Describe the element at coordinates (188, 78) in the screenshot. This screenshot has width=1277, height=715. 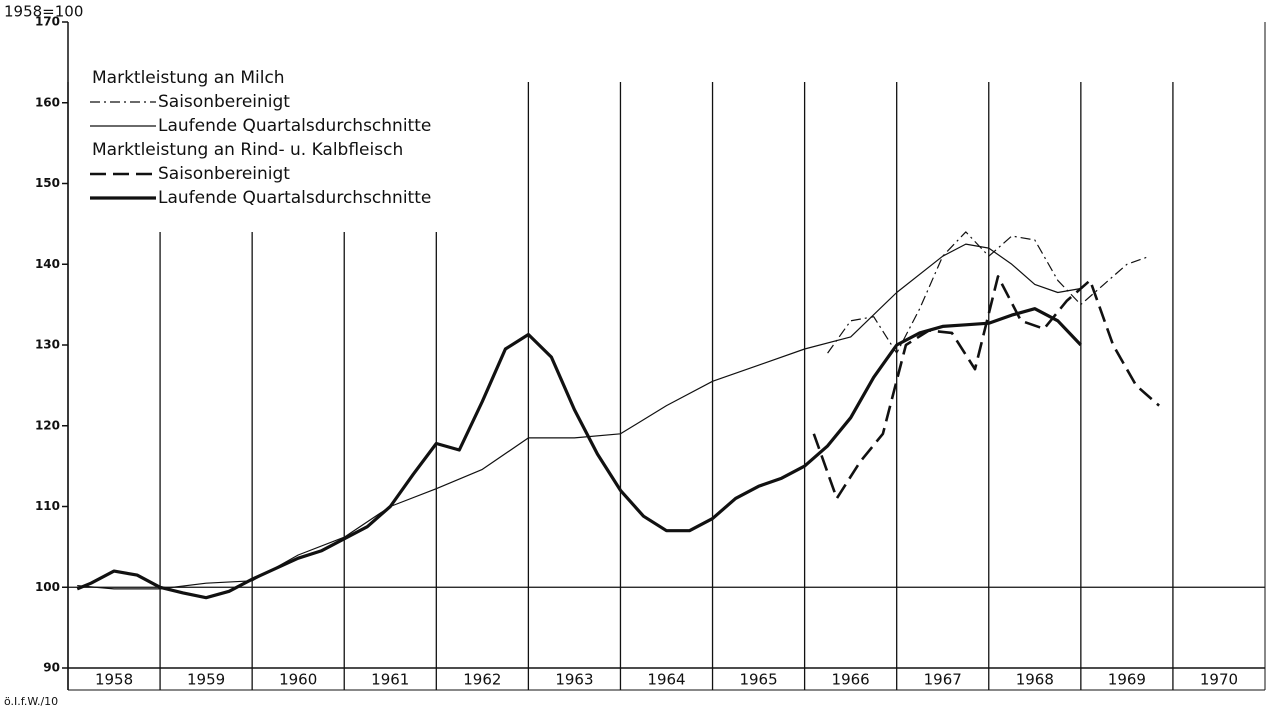
I see `legend-group: Marktleistung an Milch` at that location.